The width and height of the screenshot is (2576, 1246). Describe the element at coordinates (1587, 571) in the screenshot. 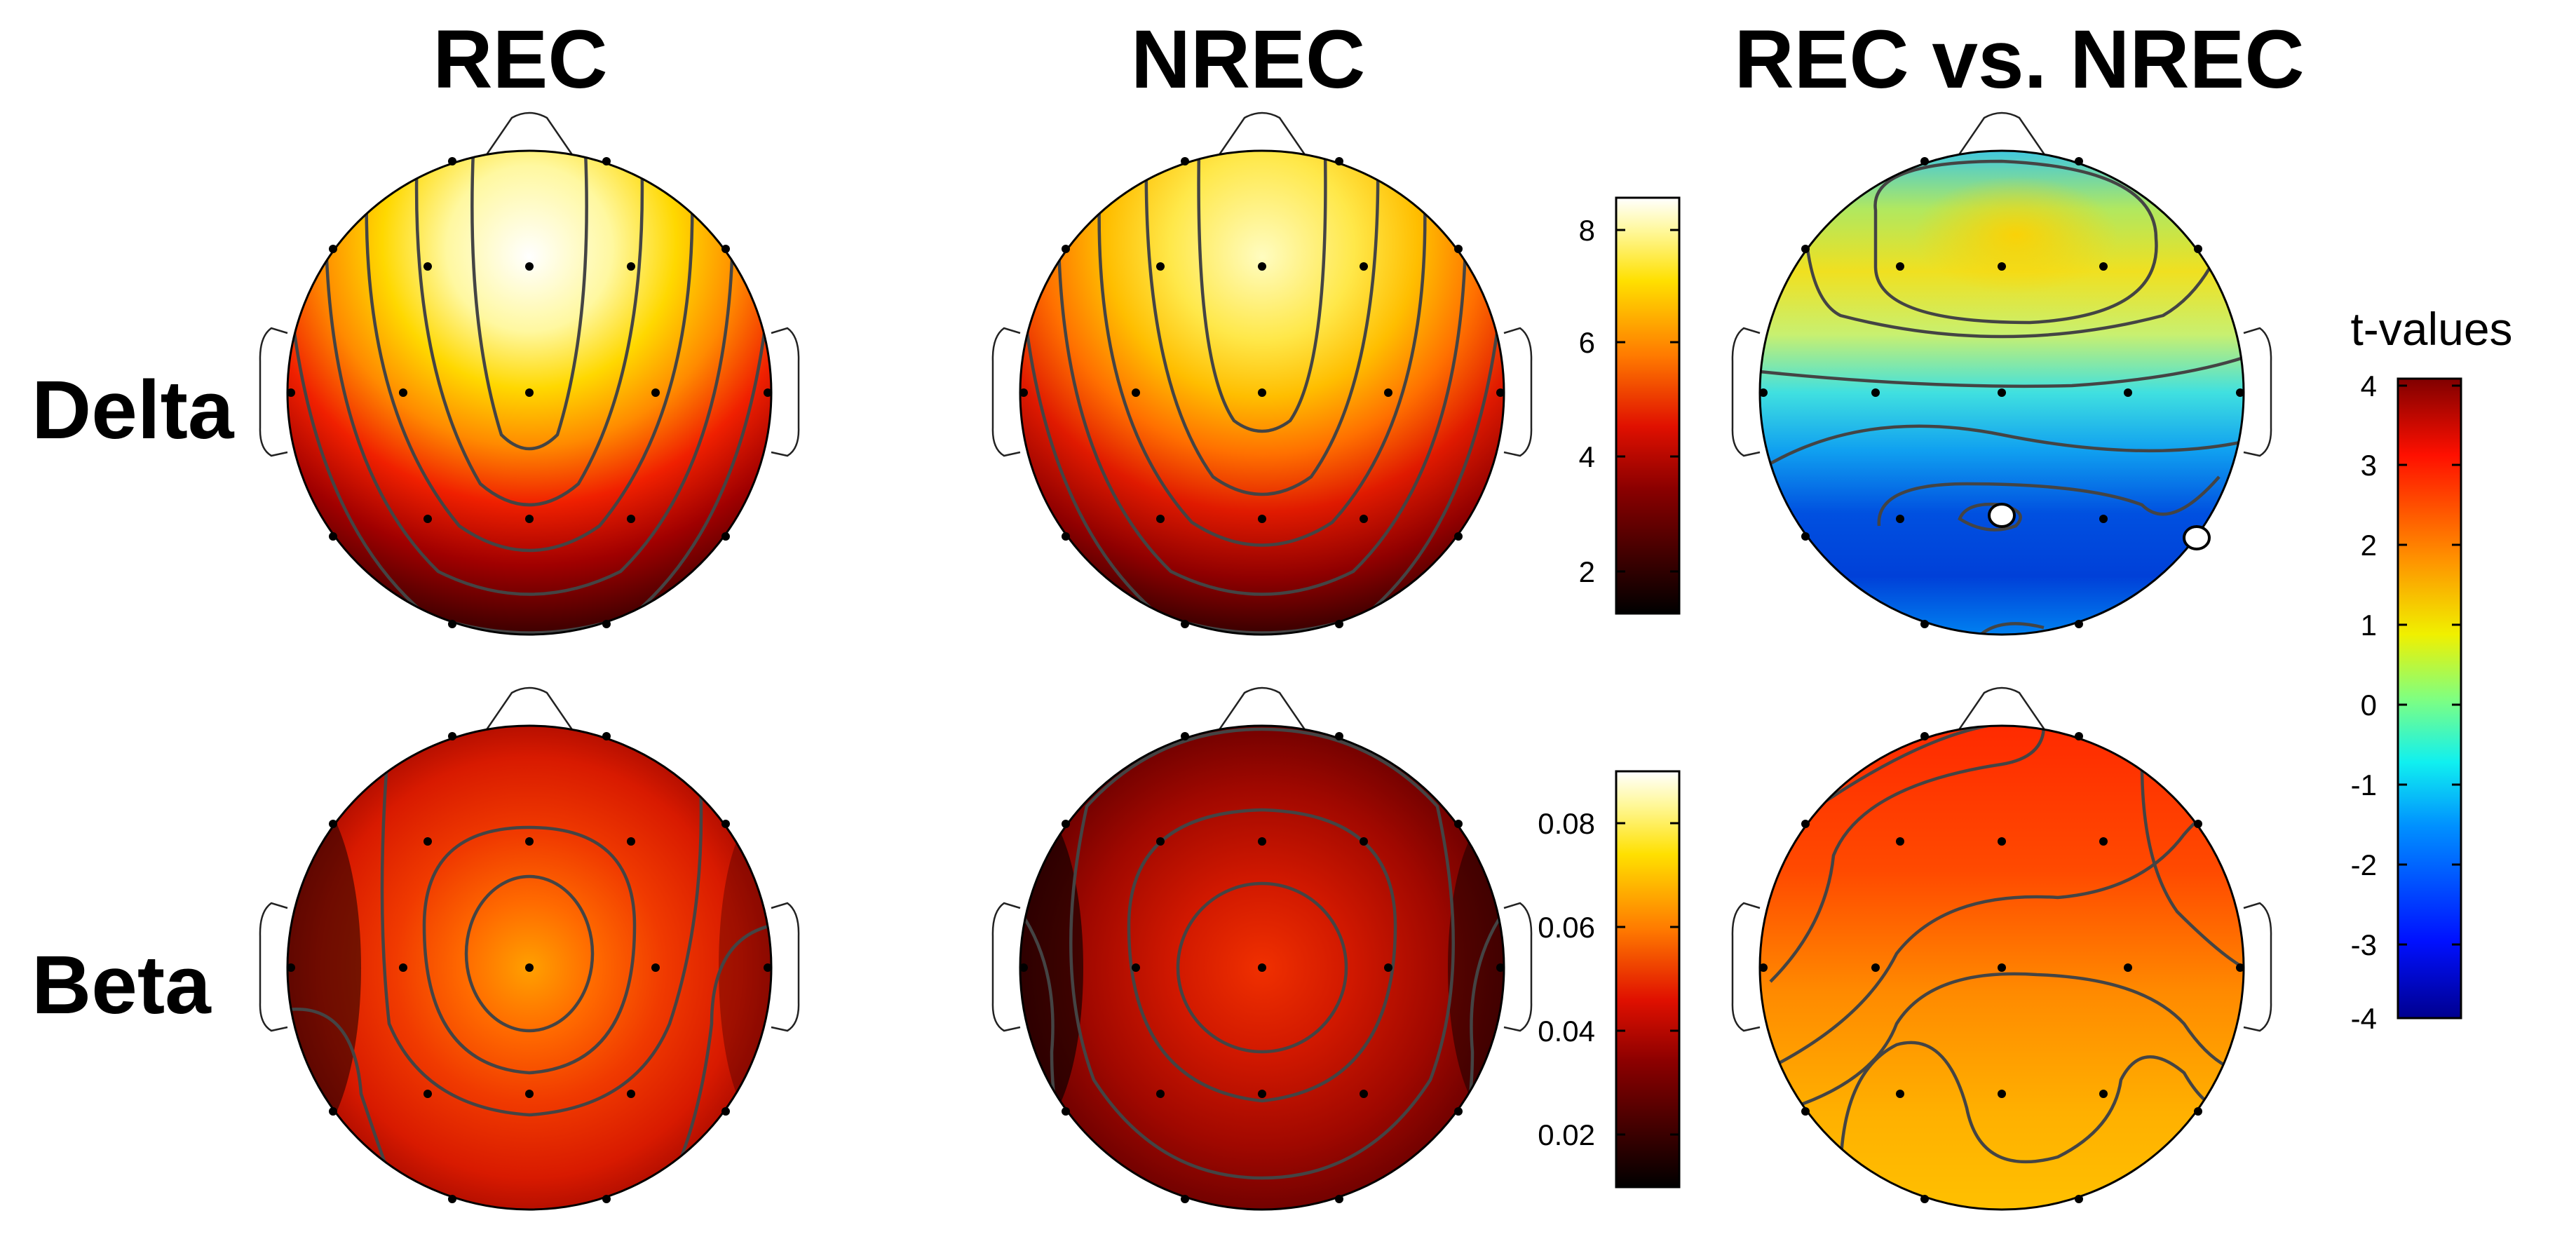

I see `colorbar-delta-tick: 2` at that location.